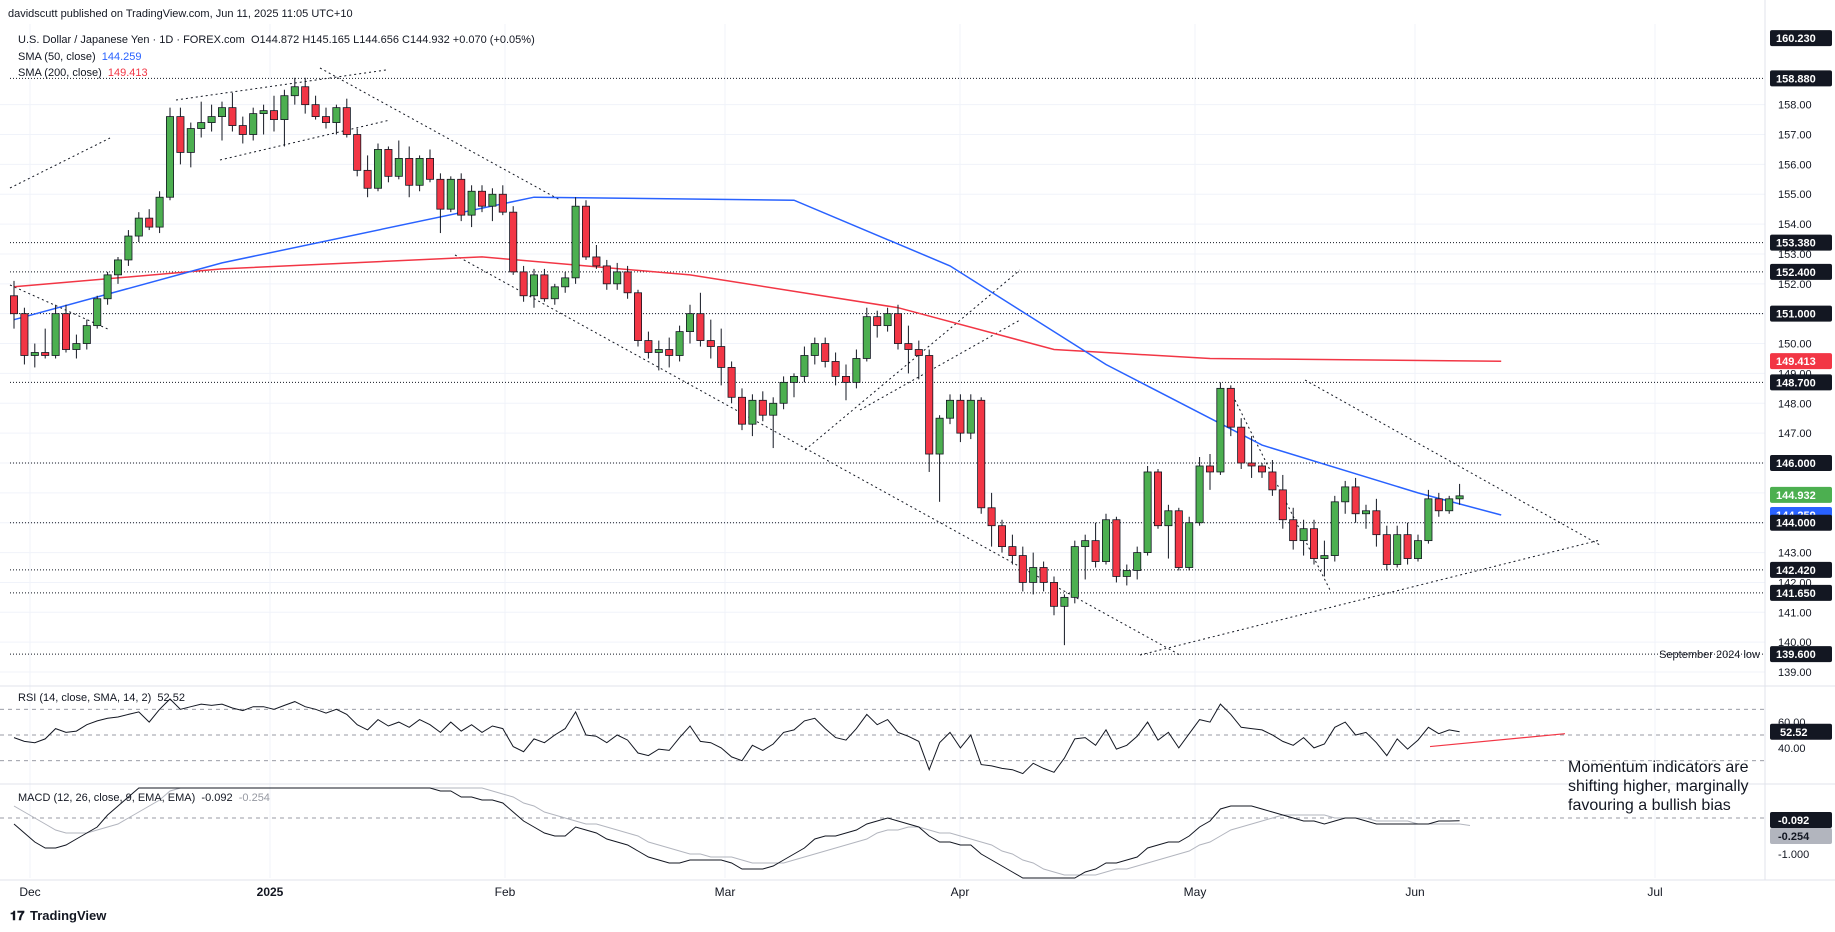 The image size is (1835, 932). I want to click on macd-label: MACD (12, 26, close, 9, EMA, EMA), so click(107, 798).